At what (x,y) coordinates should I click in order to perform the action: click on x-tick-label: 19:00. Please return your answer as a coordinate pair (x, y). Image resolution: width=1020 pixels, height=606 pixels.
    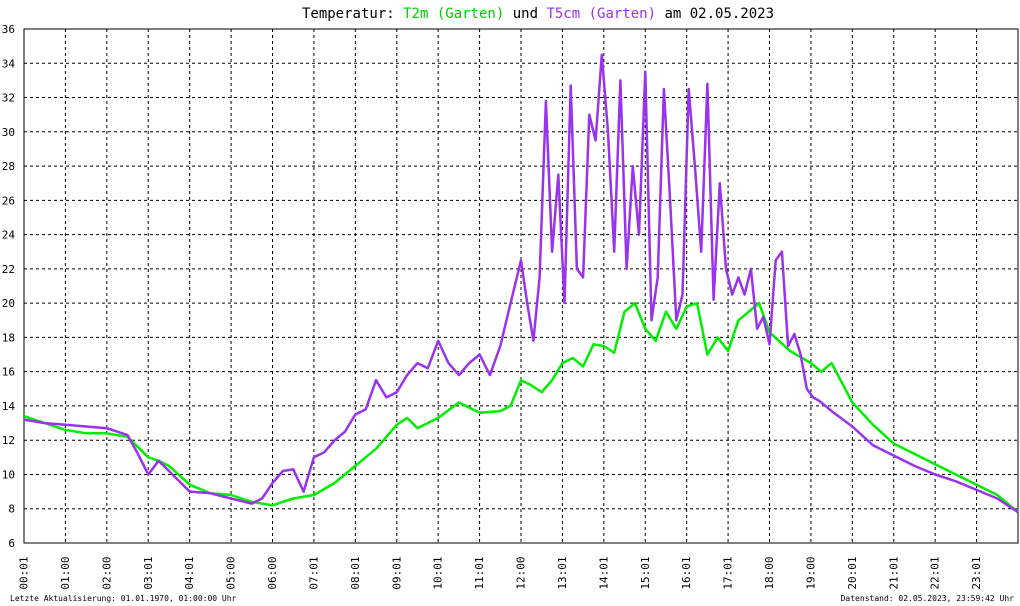
    Looking at the image, I should click on (810, 572).